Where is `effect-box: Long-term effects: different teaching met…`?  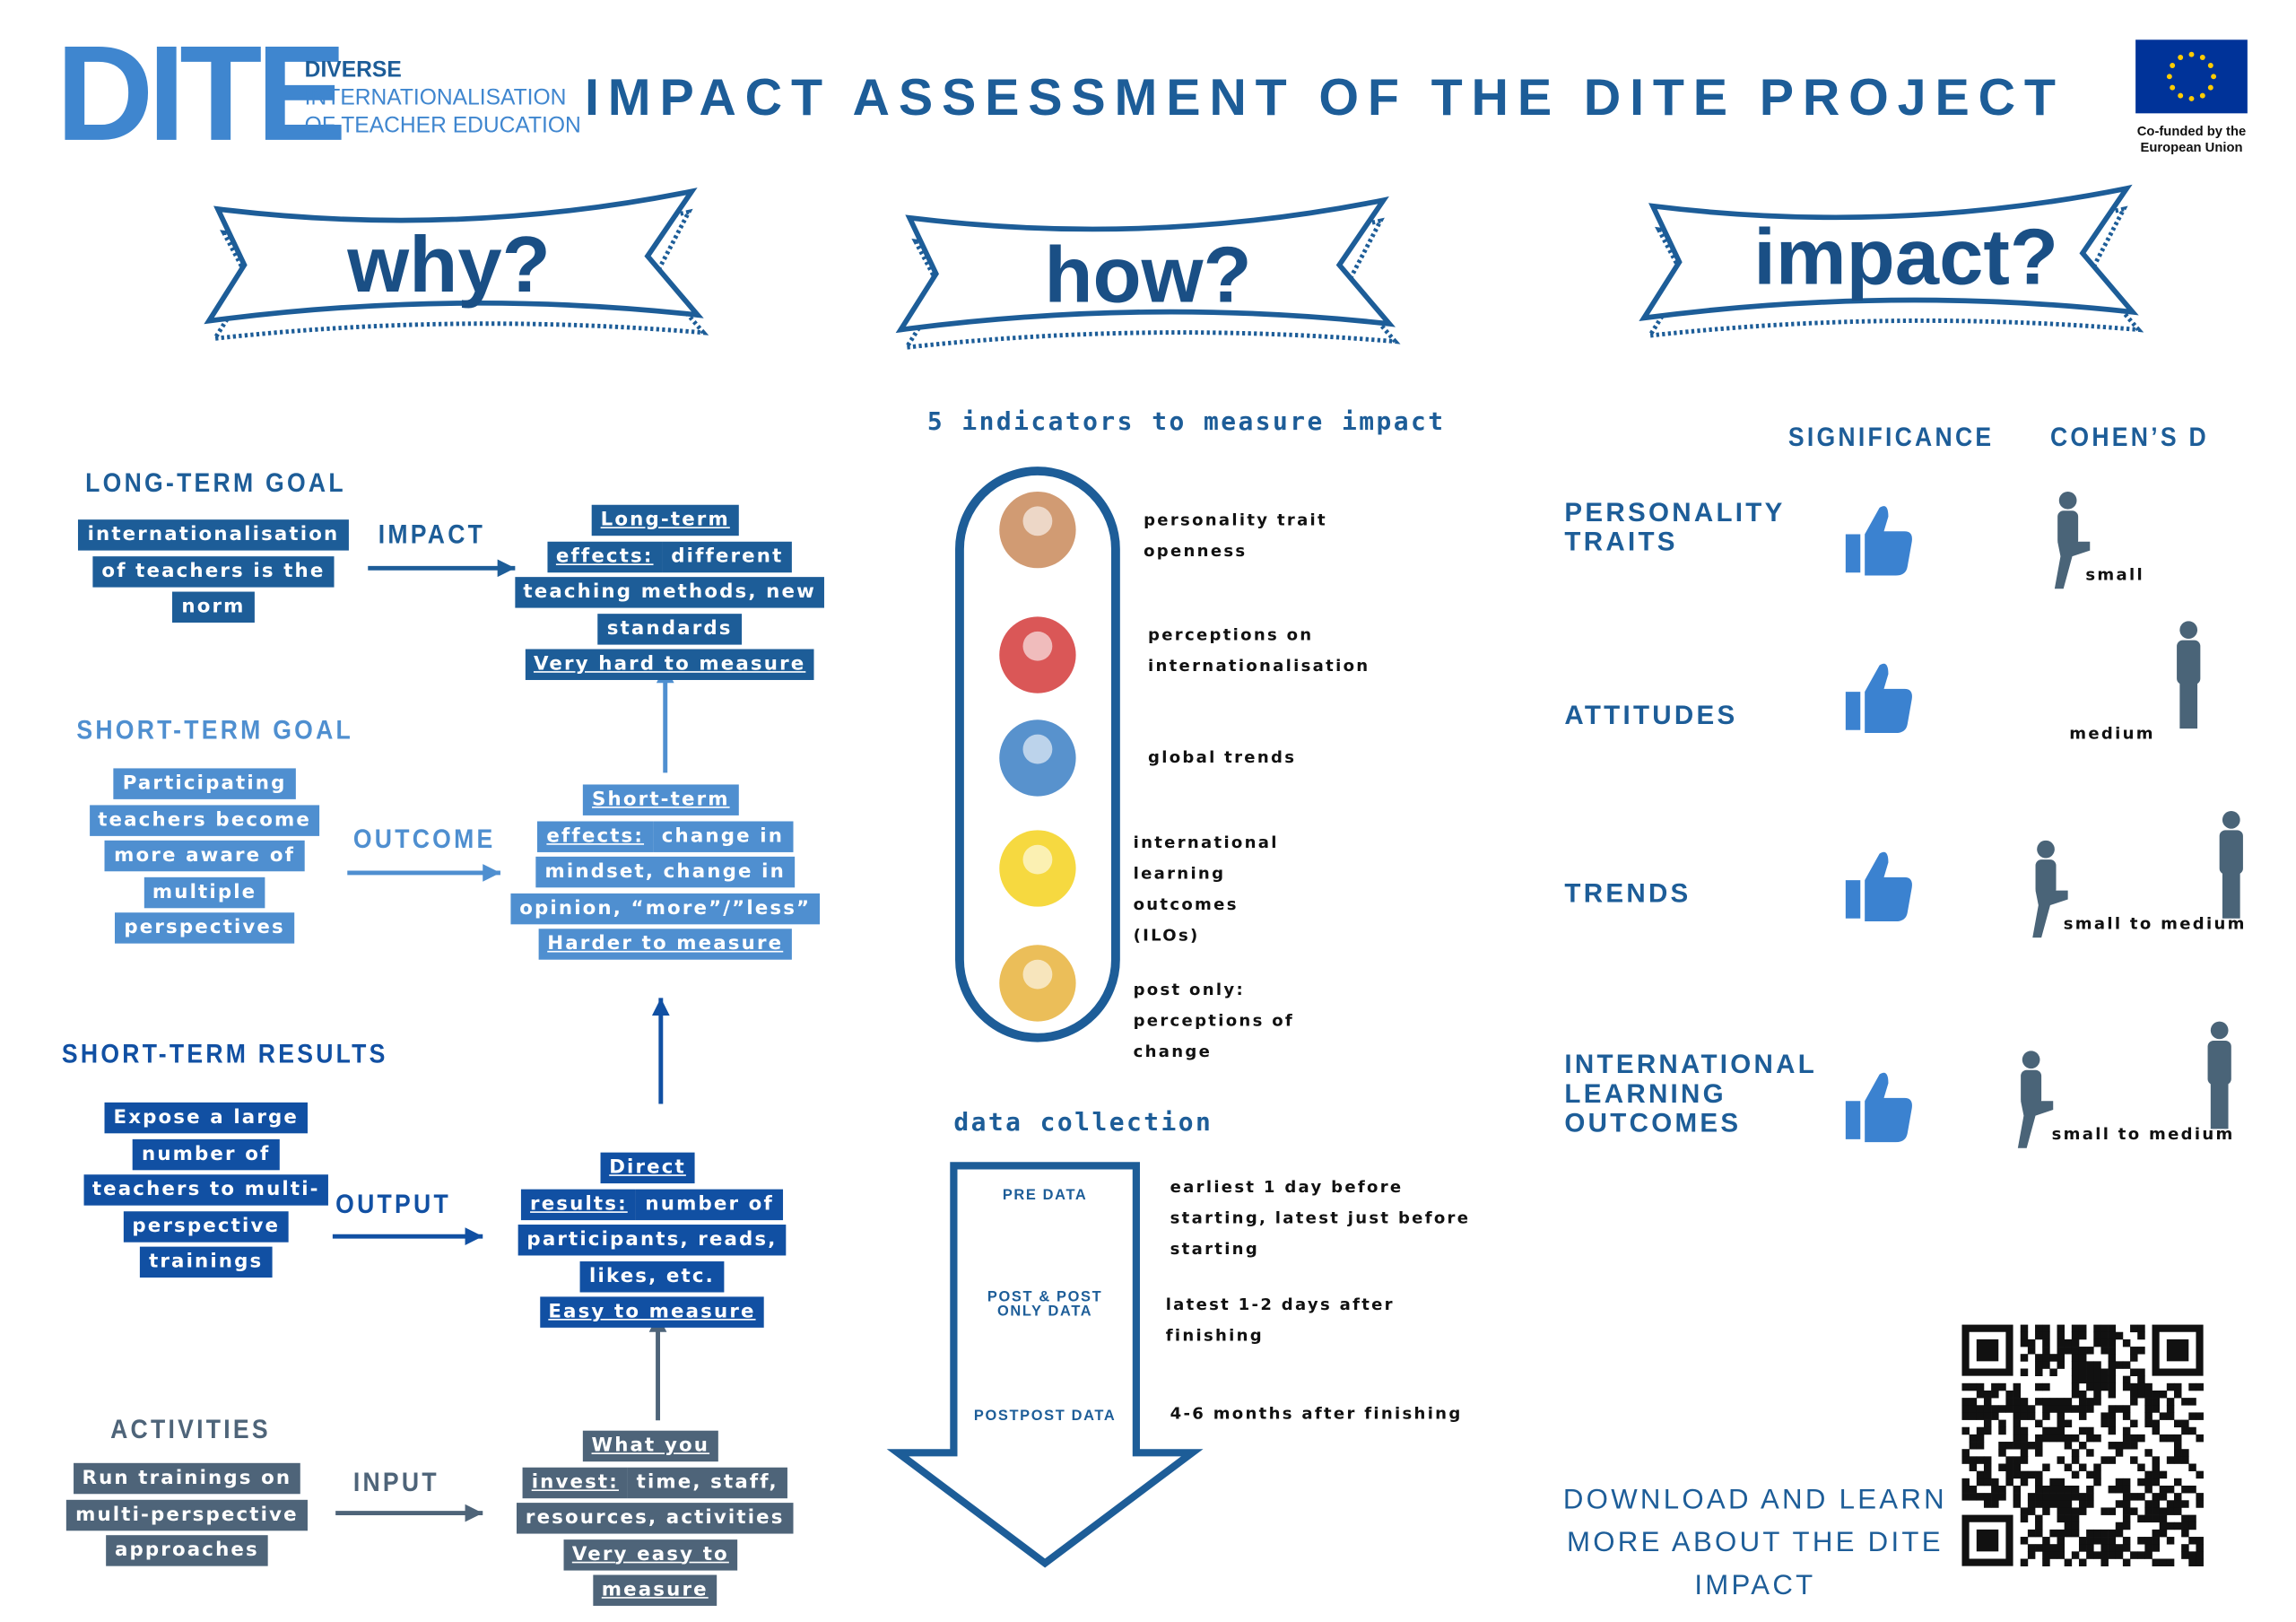 effect-box: Long-term effects: different teaching met… is located at coordinates (669, 593).